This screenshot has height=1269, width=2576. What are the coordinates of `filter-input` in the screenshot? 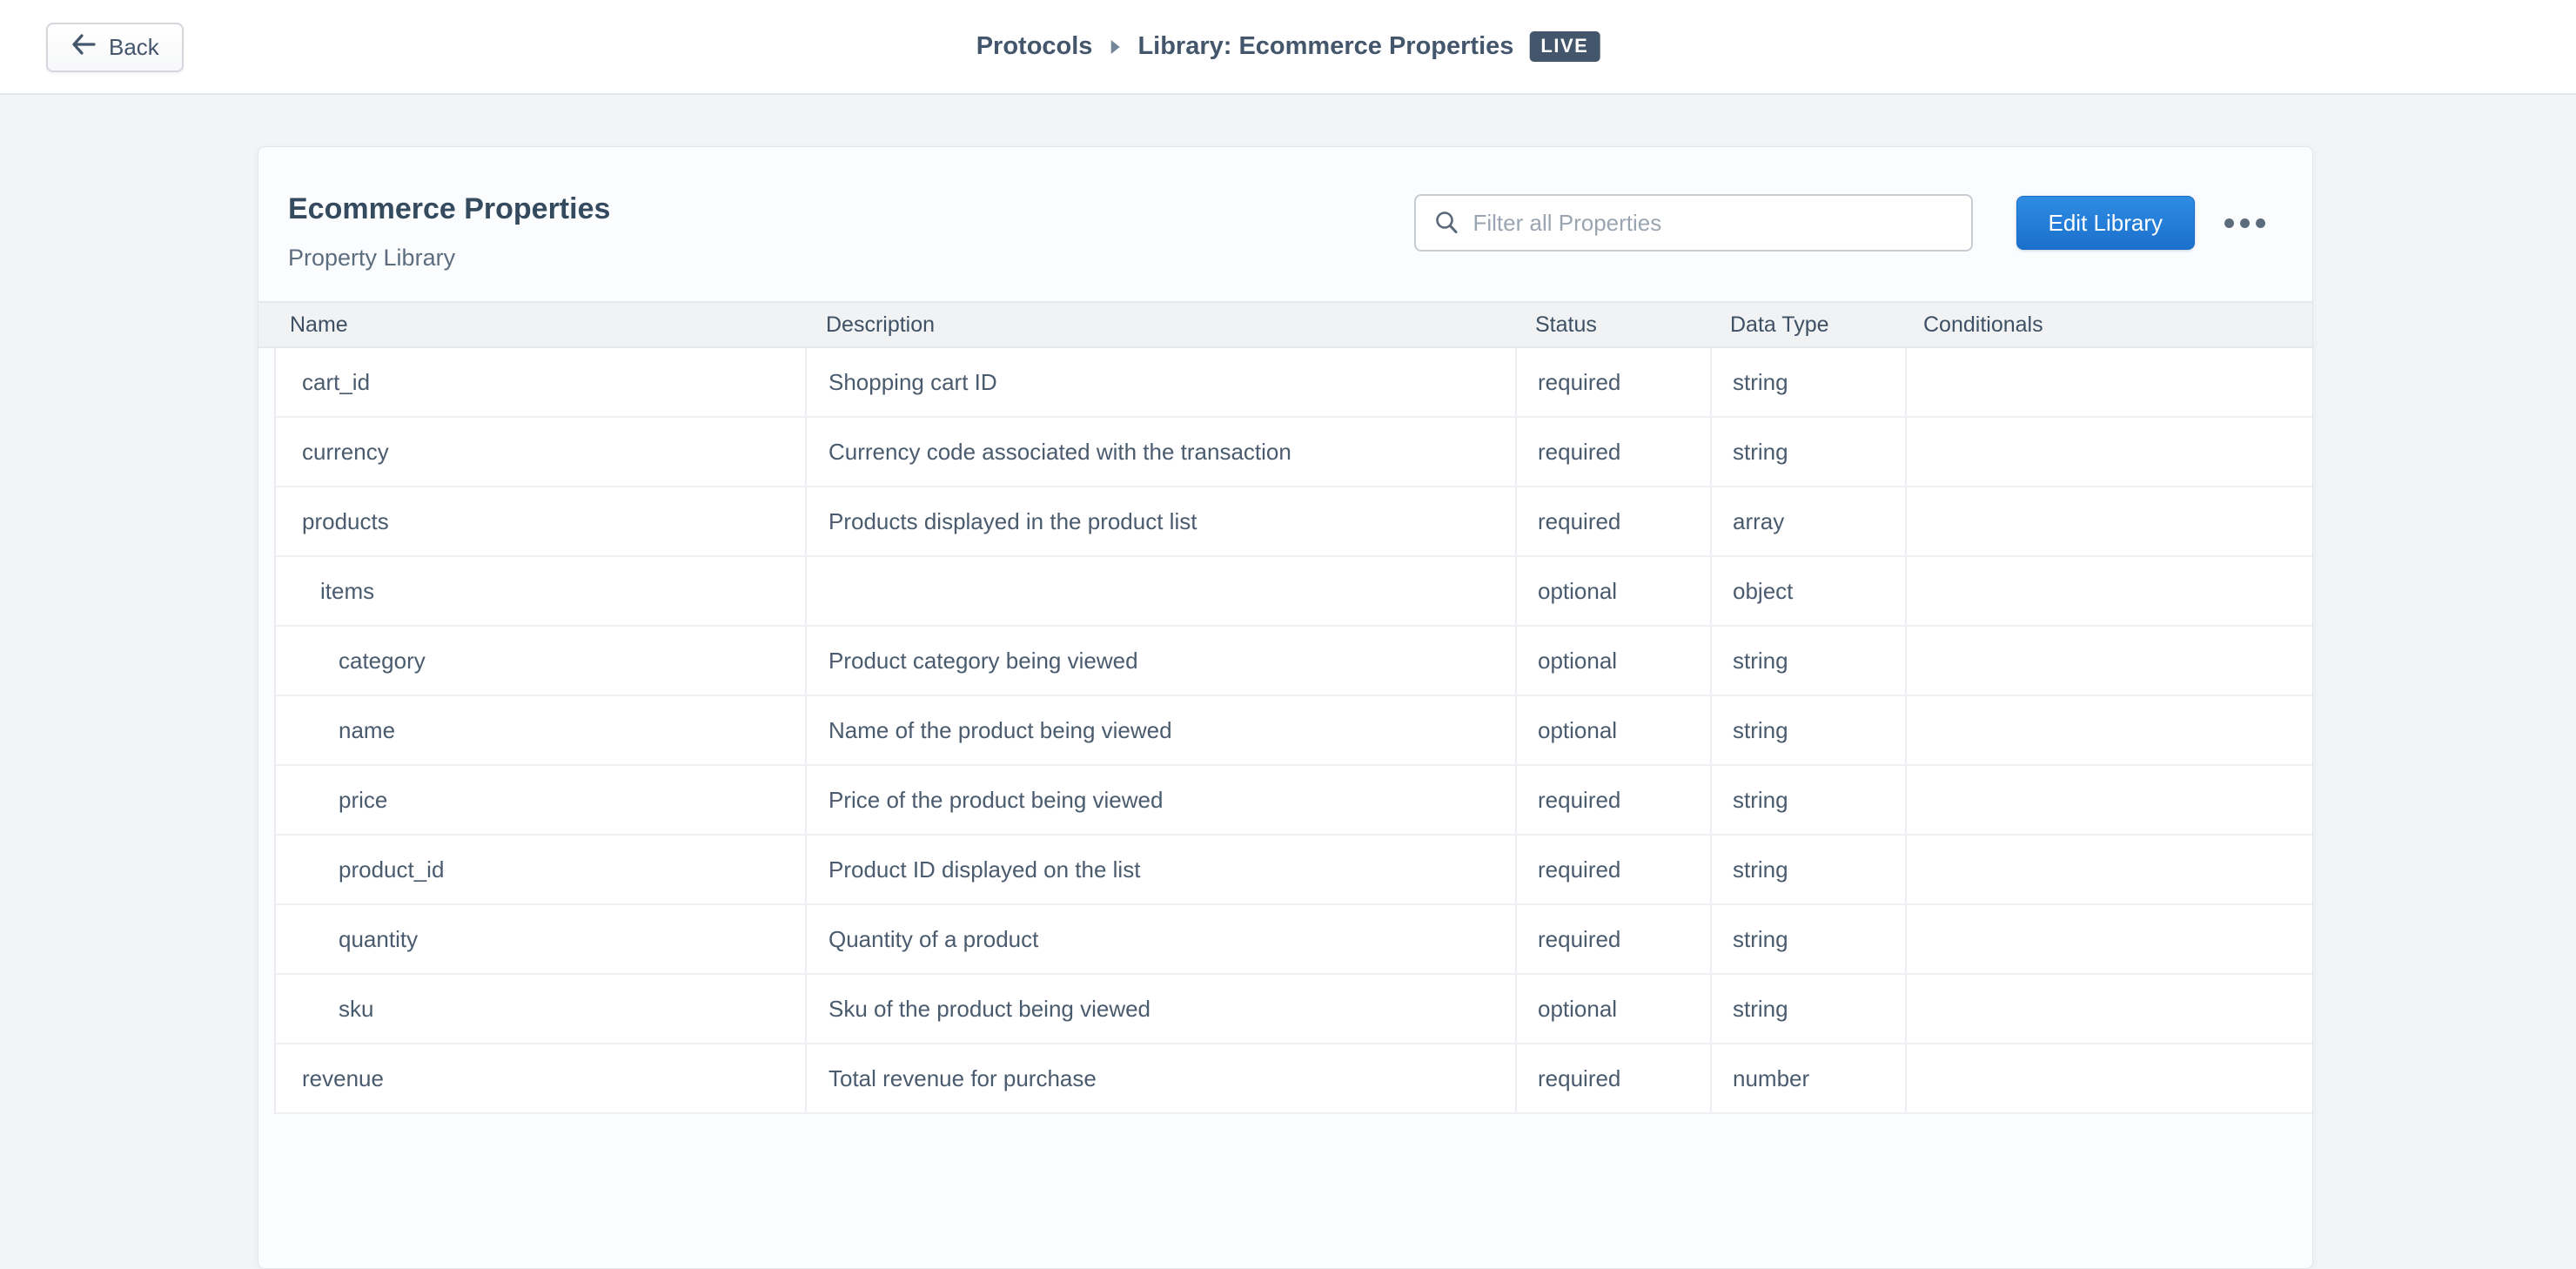 It's located at (1713, 223).